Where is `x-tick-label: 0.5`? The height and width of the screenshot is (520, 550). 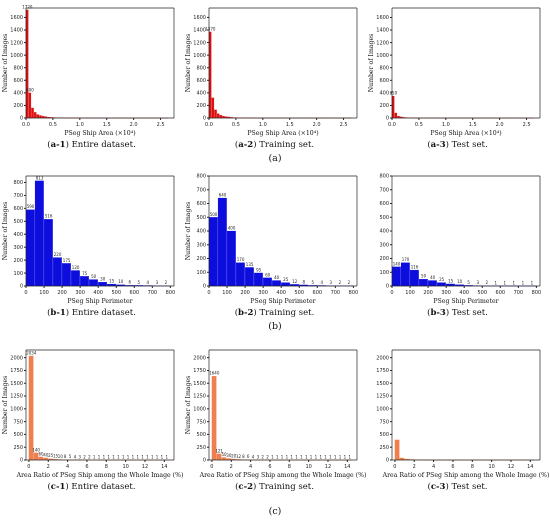
x-tick-label: 0.5 is located at coordinates (53, 125).